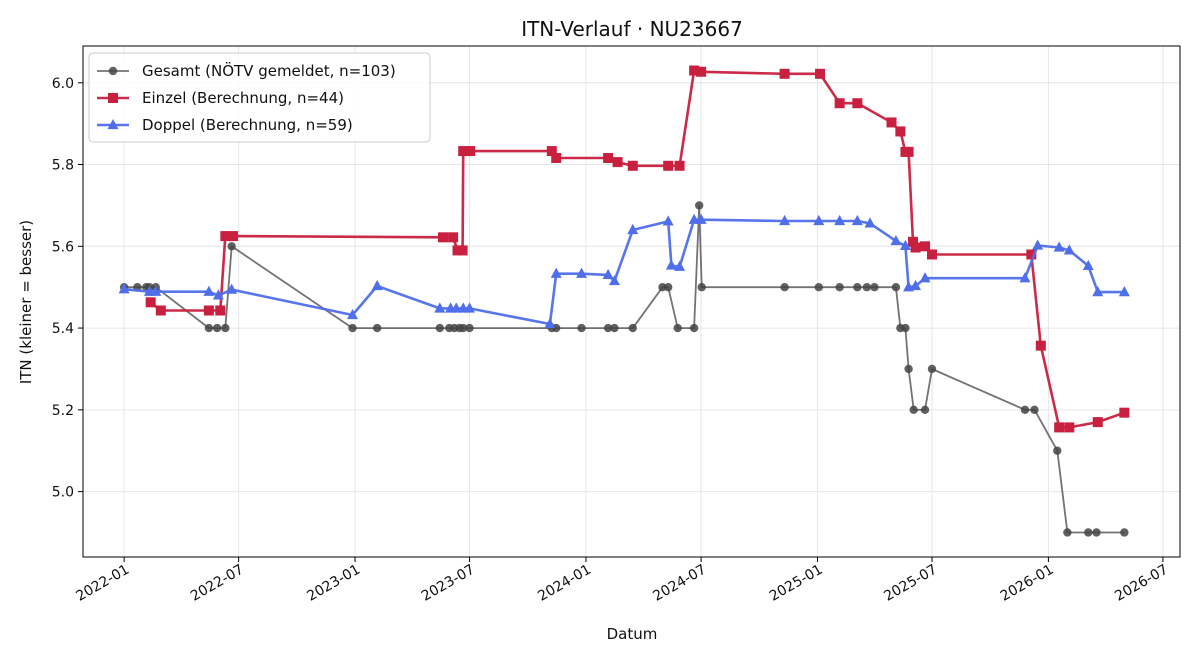 This screenshot has width=1200, height=660. Describe the element at coordinates (247, 125) in the screenshot. I see `legend-label: Doppel (Berechnung, n=59)` at that location.